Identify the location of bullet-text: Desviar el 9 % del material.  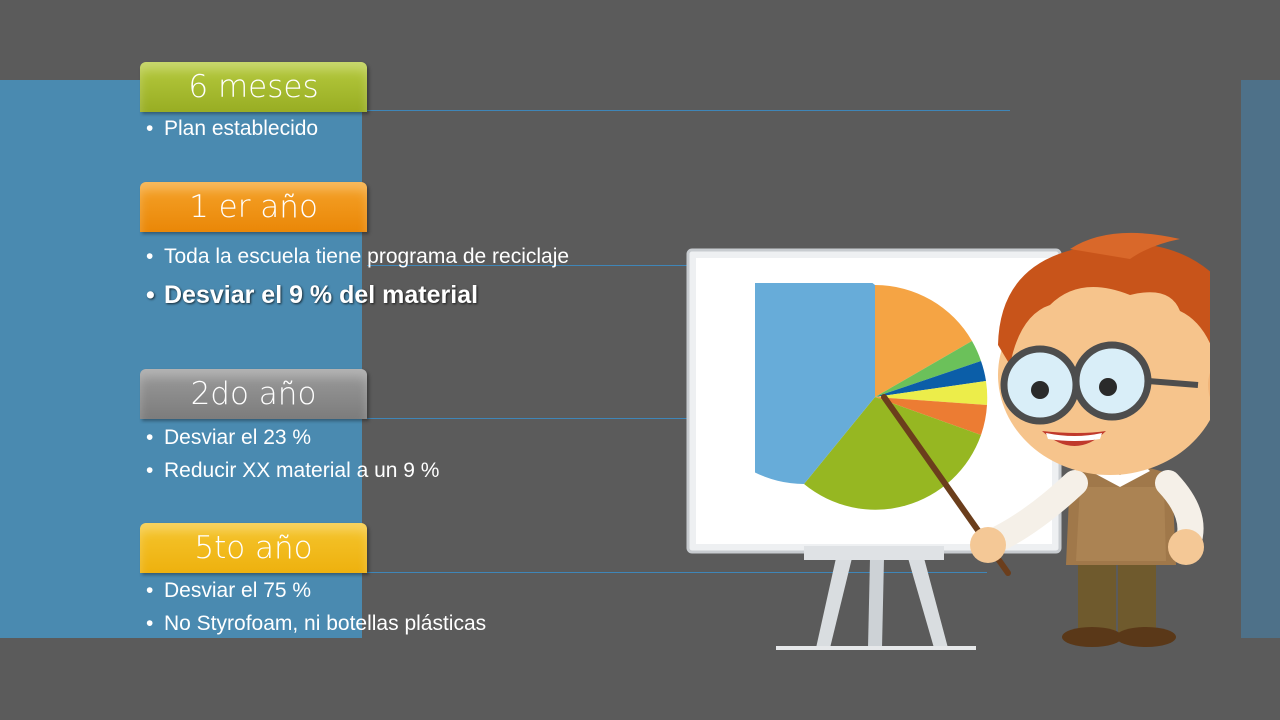
(321, 295).